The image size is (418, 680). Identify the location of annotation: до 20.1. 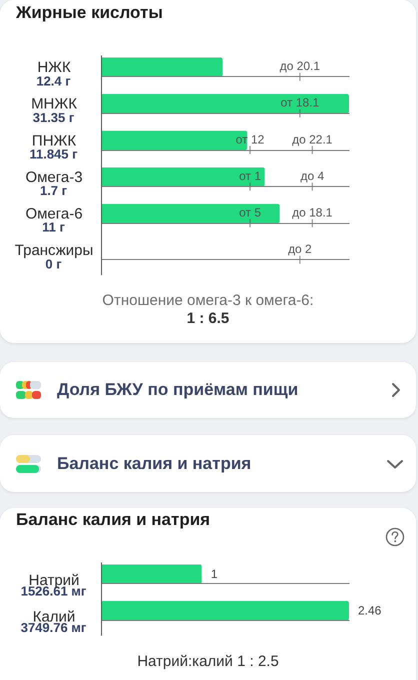
(300, 66).